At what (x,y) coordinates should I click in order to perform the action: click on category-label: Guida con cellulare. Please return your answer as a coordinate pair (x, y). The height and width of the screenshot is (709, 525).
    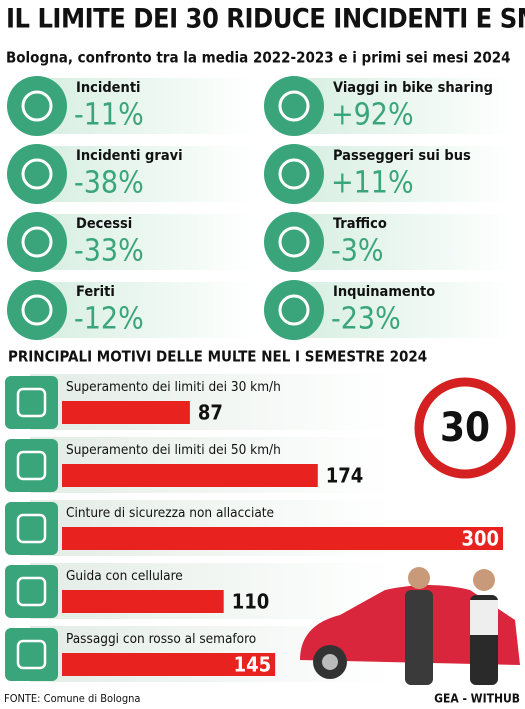
    Looking at the image, I should click on (124, 576).